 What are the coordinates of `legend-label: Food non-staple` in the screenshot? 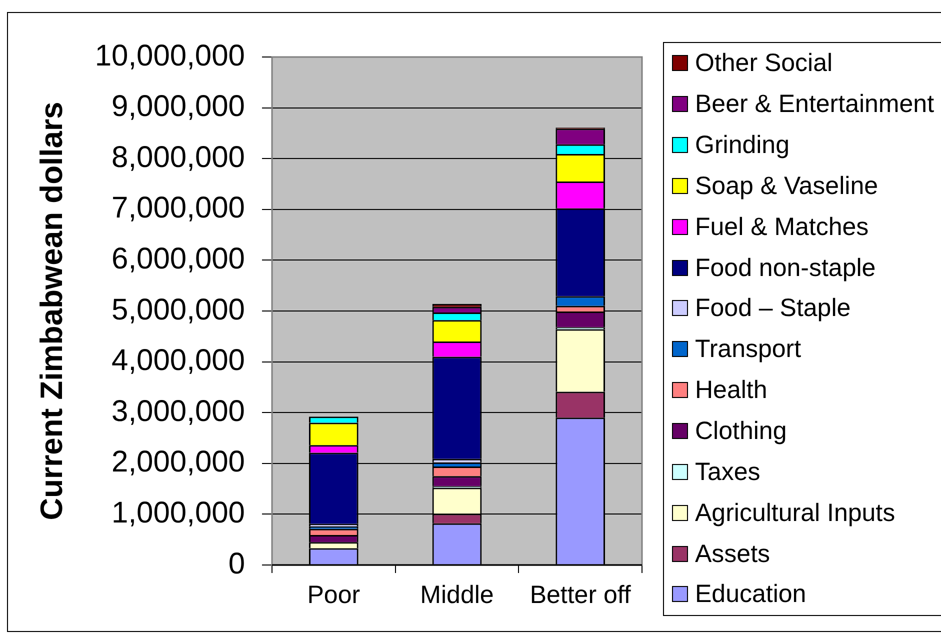 It's located at (785, 267).